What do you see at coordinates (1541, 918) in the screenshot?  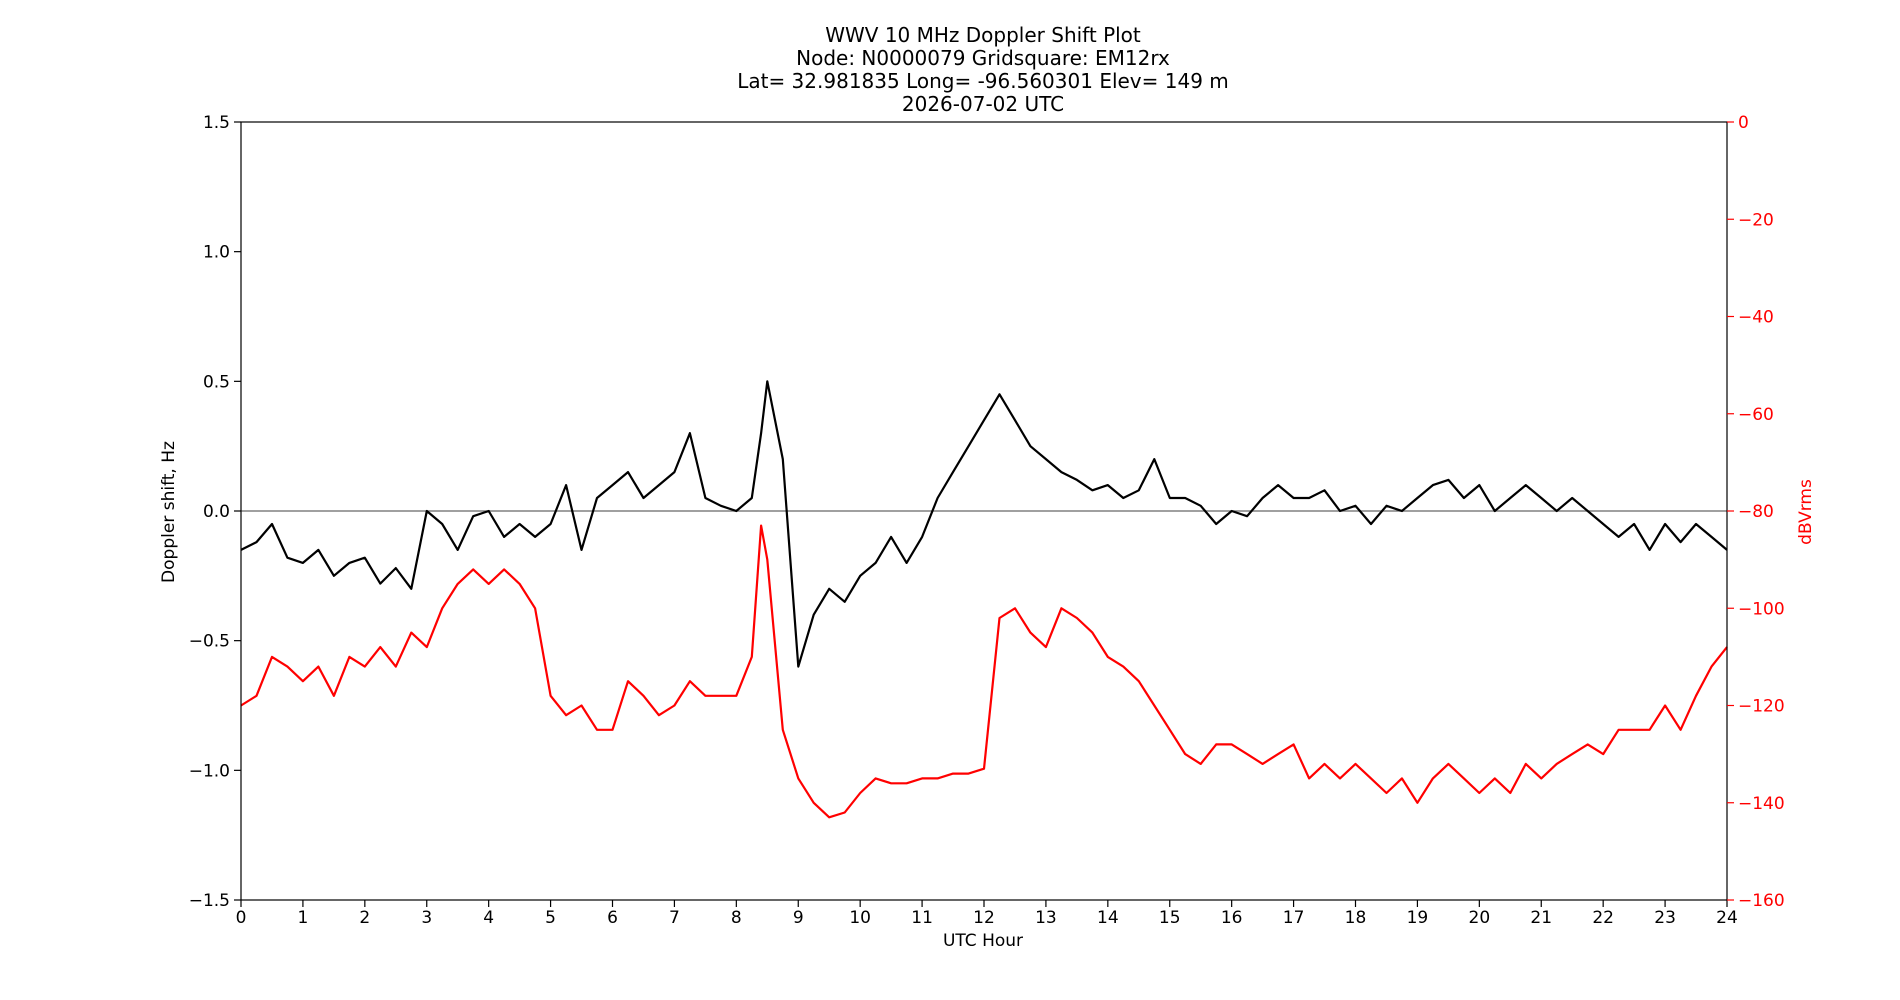 I see `x-tick-label: 21` at bounding box center [1541, 918].